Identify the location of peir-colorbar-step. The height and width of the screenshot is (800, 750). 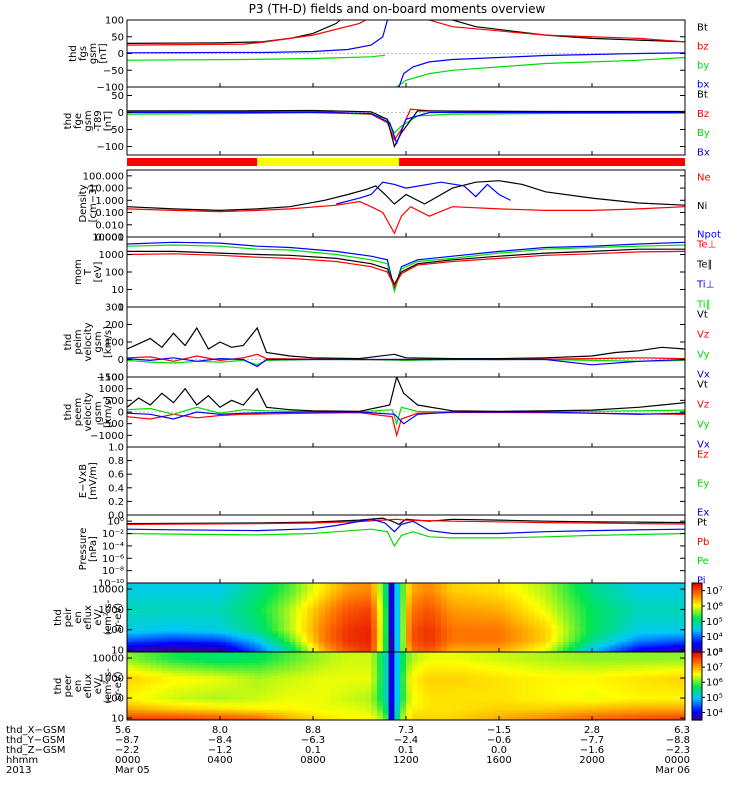
(697, 591).